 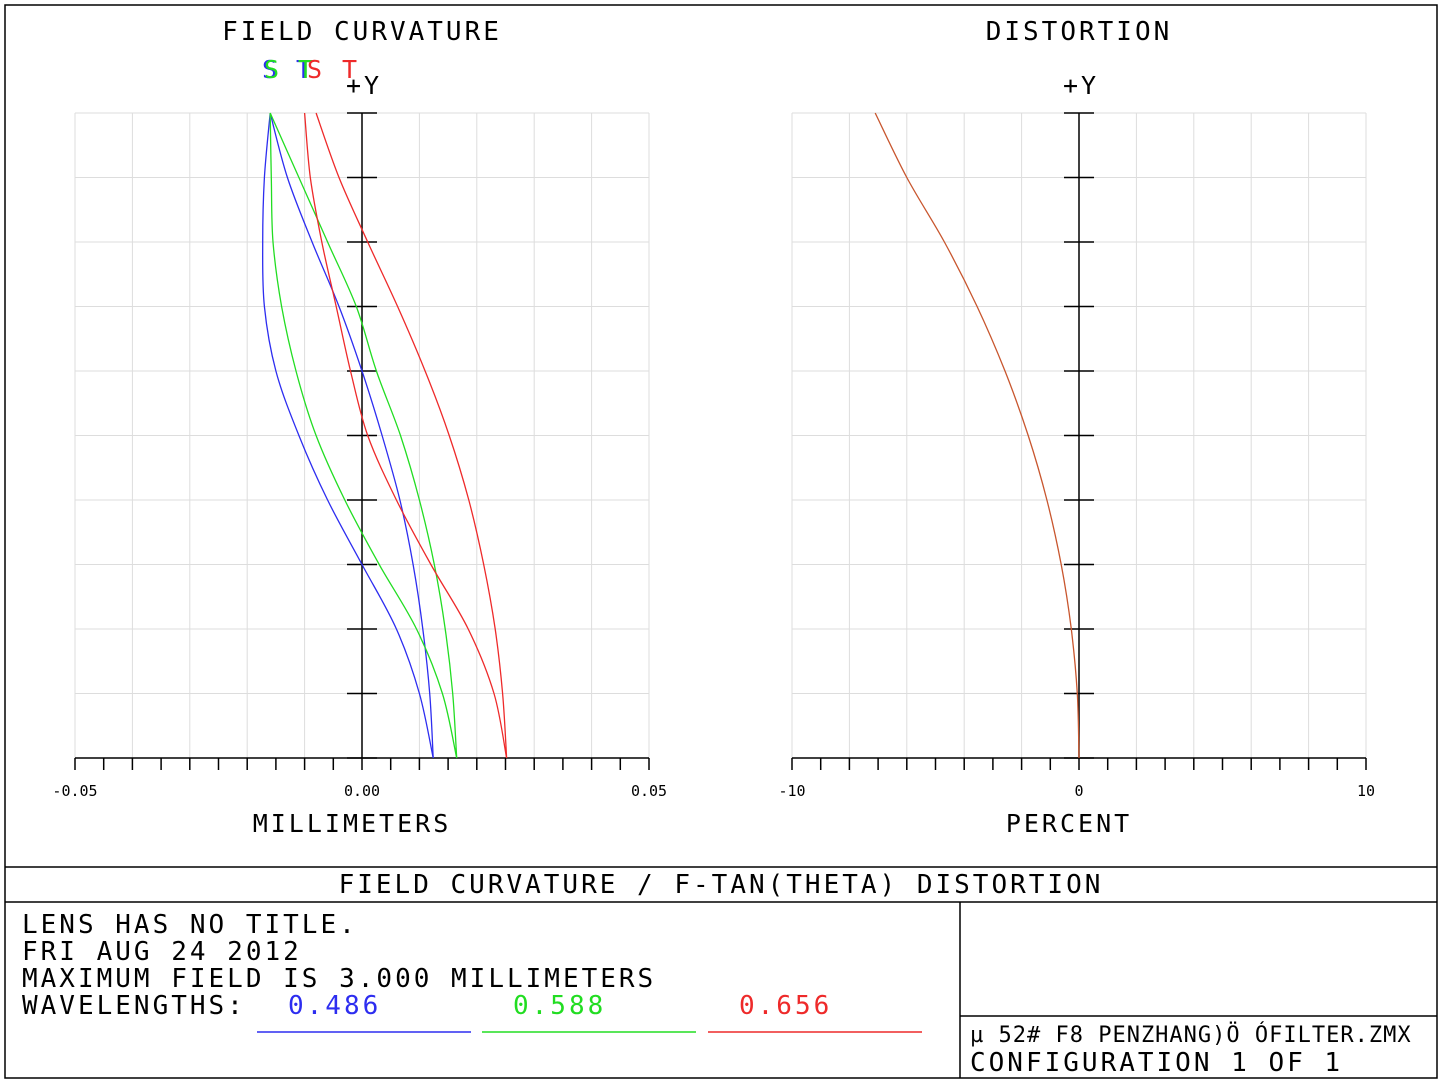 I want to click on field-curvature-title: FIELD CURVATURE, so click(x=362, y=32).